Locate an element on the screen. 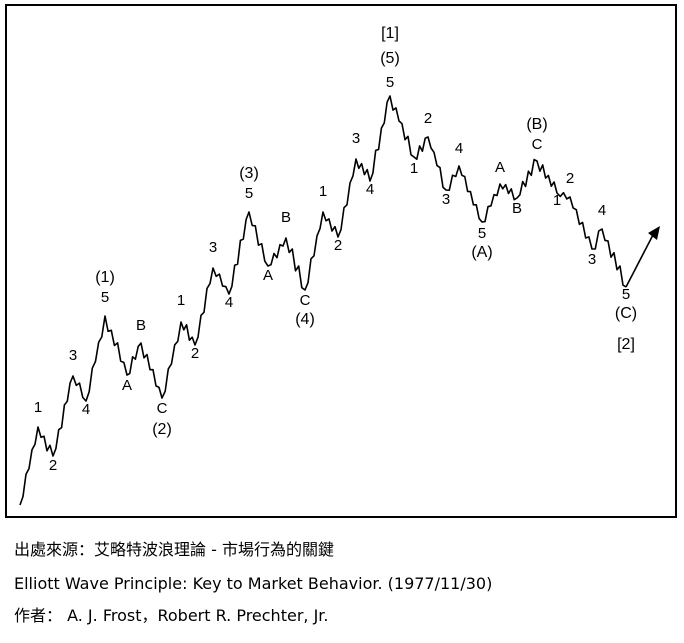  wave-label: (3) is located at coordinates (249, 173).